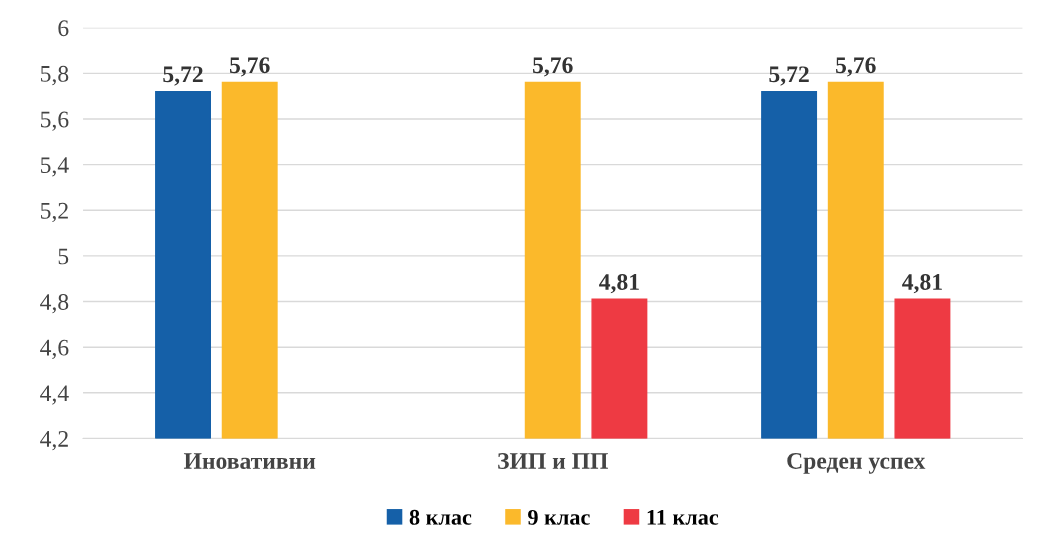  Describe the element at coordinates (856, 463) in the screenshot. I see `x-tick-label: Среден успех` at that location.